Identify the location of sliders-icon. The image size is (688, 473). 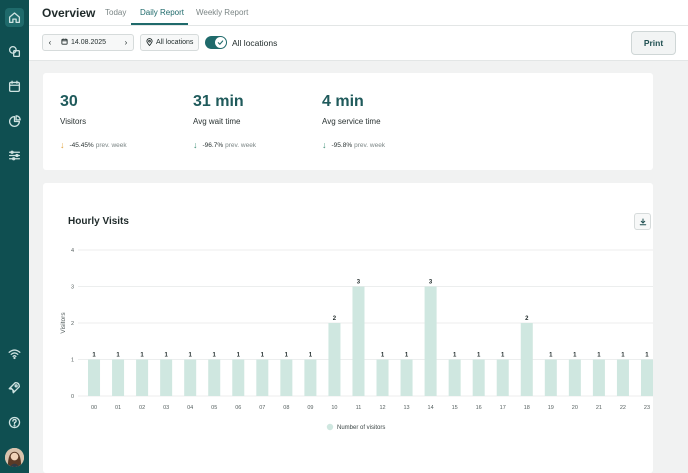
(14, 155).